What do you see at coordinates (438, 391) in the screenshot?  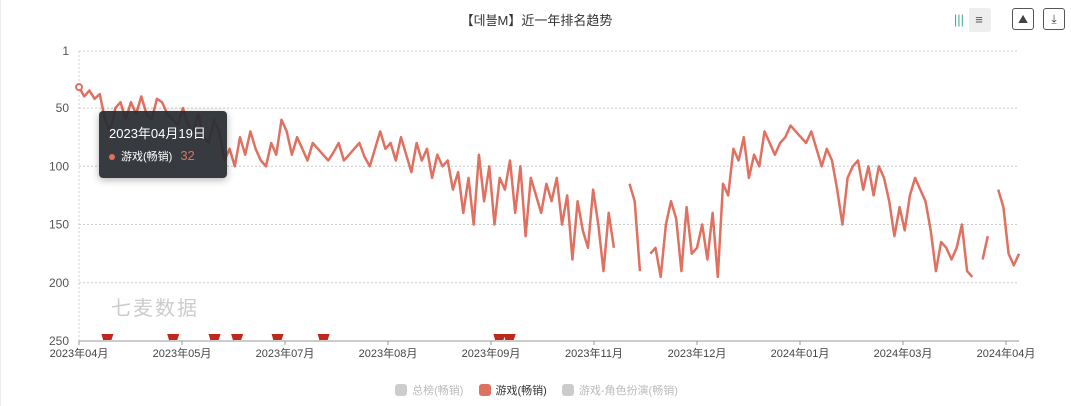 I see `legend-label: 总榜(畅销)` at bounding box center [438, 391].